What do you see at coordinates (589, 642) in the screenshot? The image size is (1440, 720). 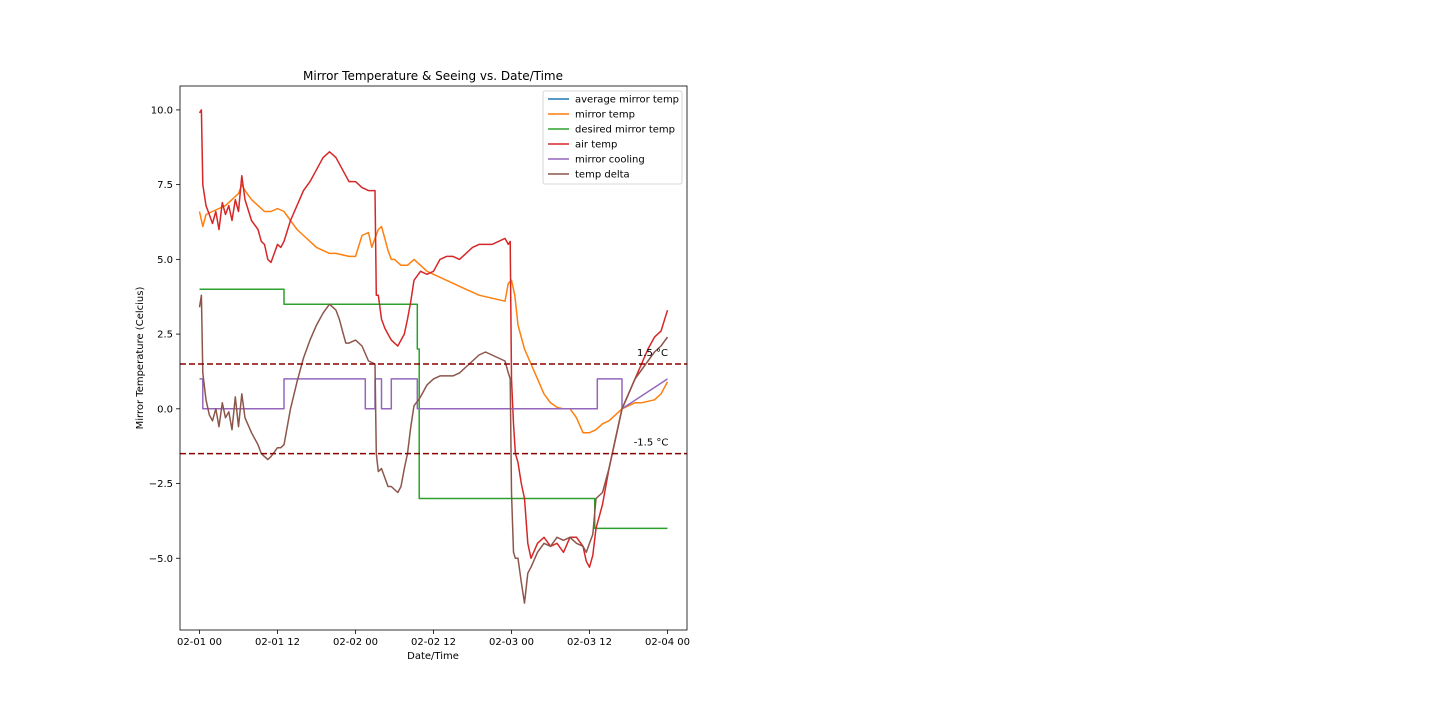 I see `x-tick-label-5: 02-03 12` at bounding box center [589, 642].